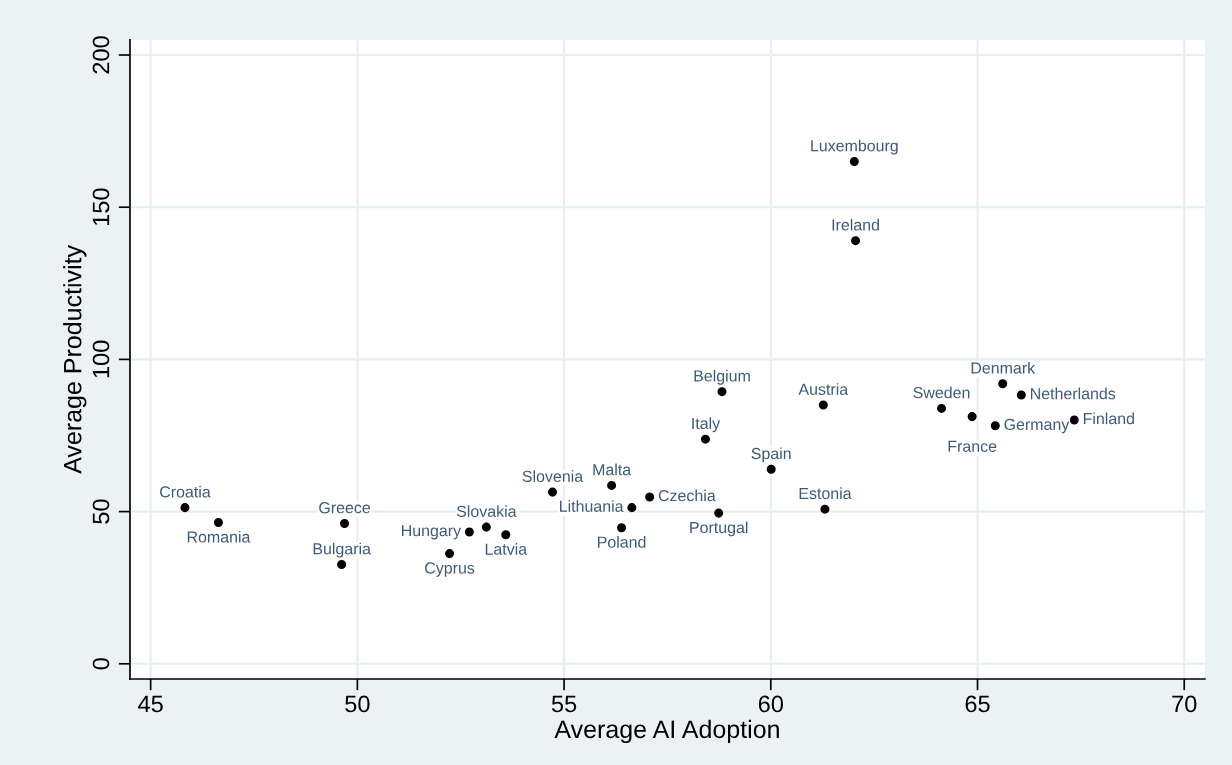 Image resolution: width=1232 pixels, height=765 pixels. I want to click on annotation: Spain, so click(771, 455).